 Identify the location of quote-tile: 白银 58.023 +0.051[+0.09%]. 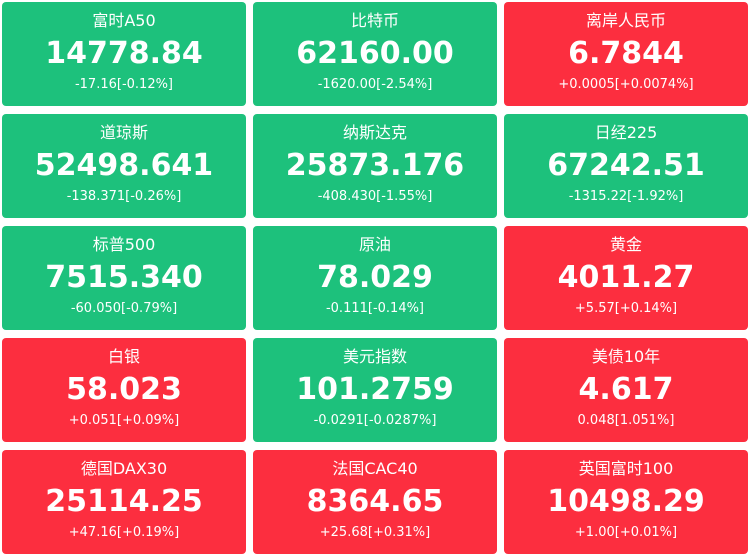
(124, 390).